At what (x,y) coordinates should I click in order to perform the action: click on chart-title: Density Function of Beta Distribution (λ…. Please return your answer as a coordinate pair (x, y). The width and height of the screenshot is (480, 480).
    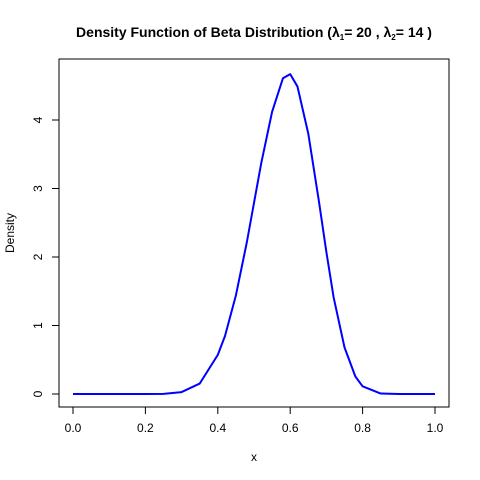
    Looking at the image, I should click on (254, 33).